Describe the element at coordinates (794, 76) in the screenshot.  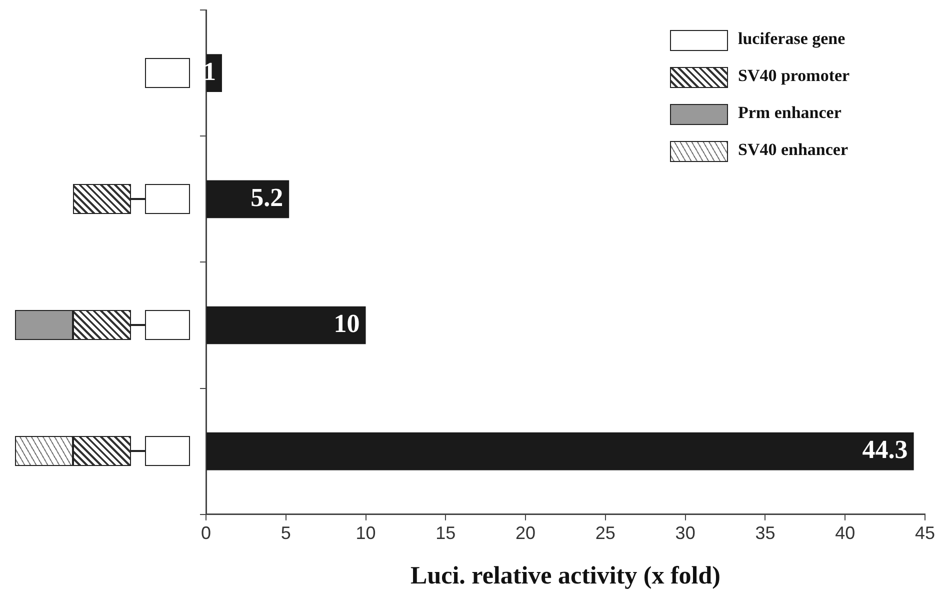
I see `annotation: SV40 promoter` at that location.